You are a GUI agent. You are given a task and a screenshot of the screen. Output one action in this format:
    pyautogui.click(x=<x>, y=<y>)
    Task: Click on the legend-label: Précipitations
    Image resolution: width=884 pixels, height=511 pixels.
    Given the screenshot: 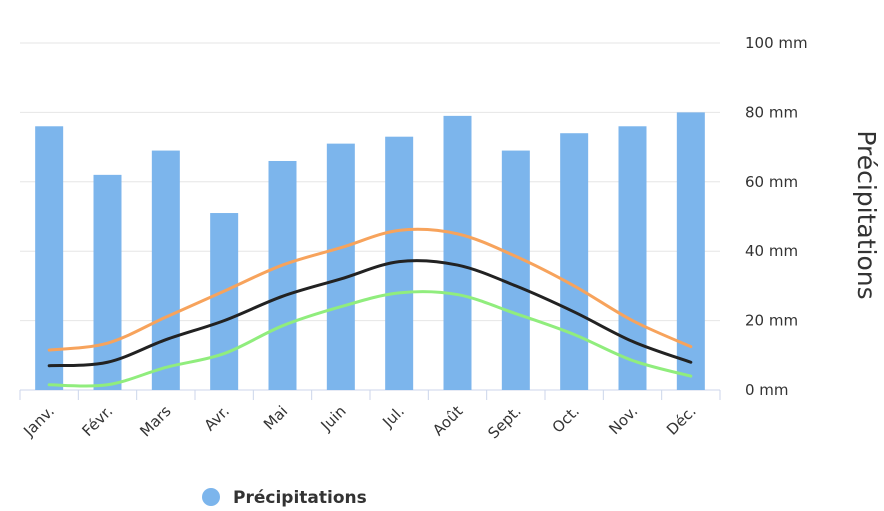 What is the action you would take?
    pyautogui.click(x=300, y=498)
    